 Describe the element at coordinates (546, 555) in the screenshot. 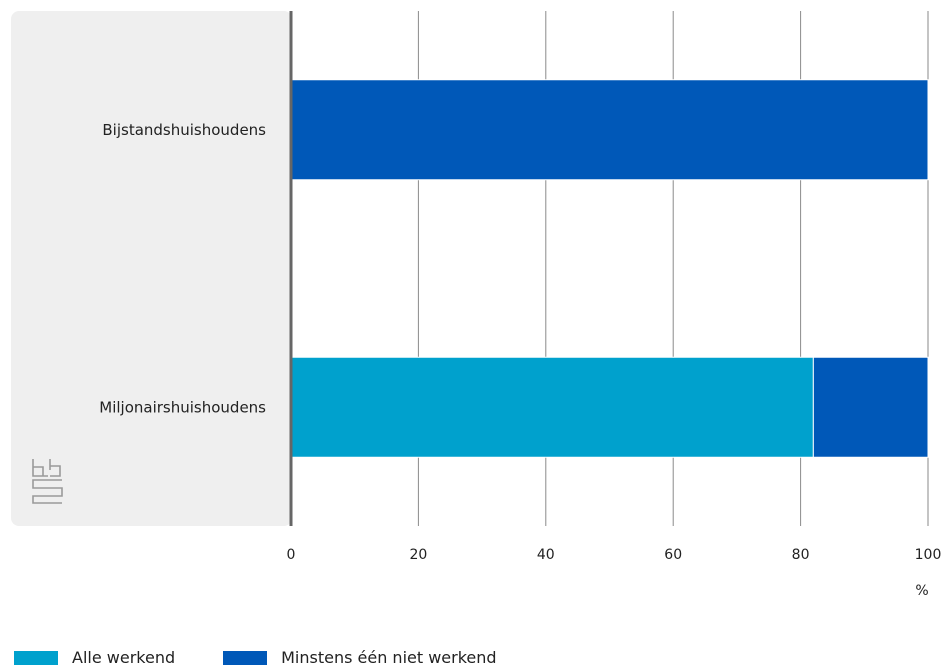

I see `x-tick-label: 40` at that location.